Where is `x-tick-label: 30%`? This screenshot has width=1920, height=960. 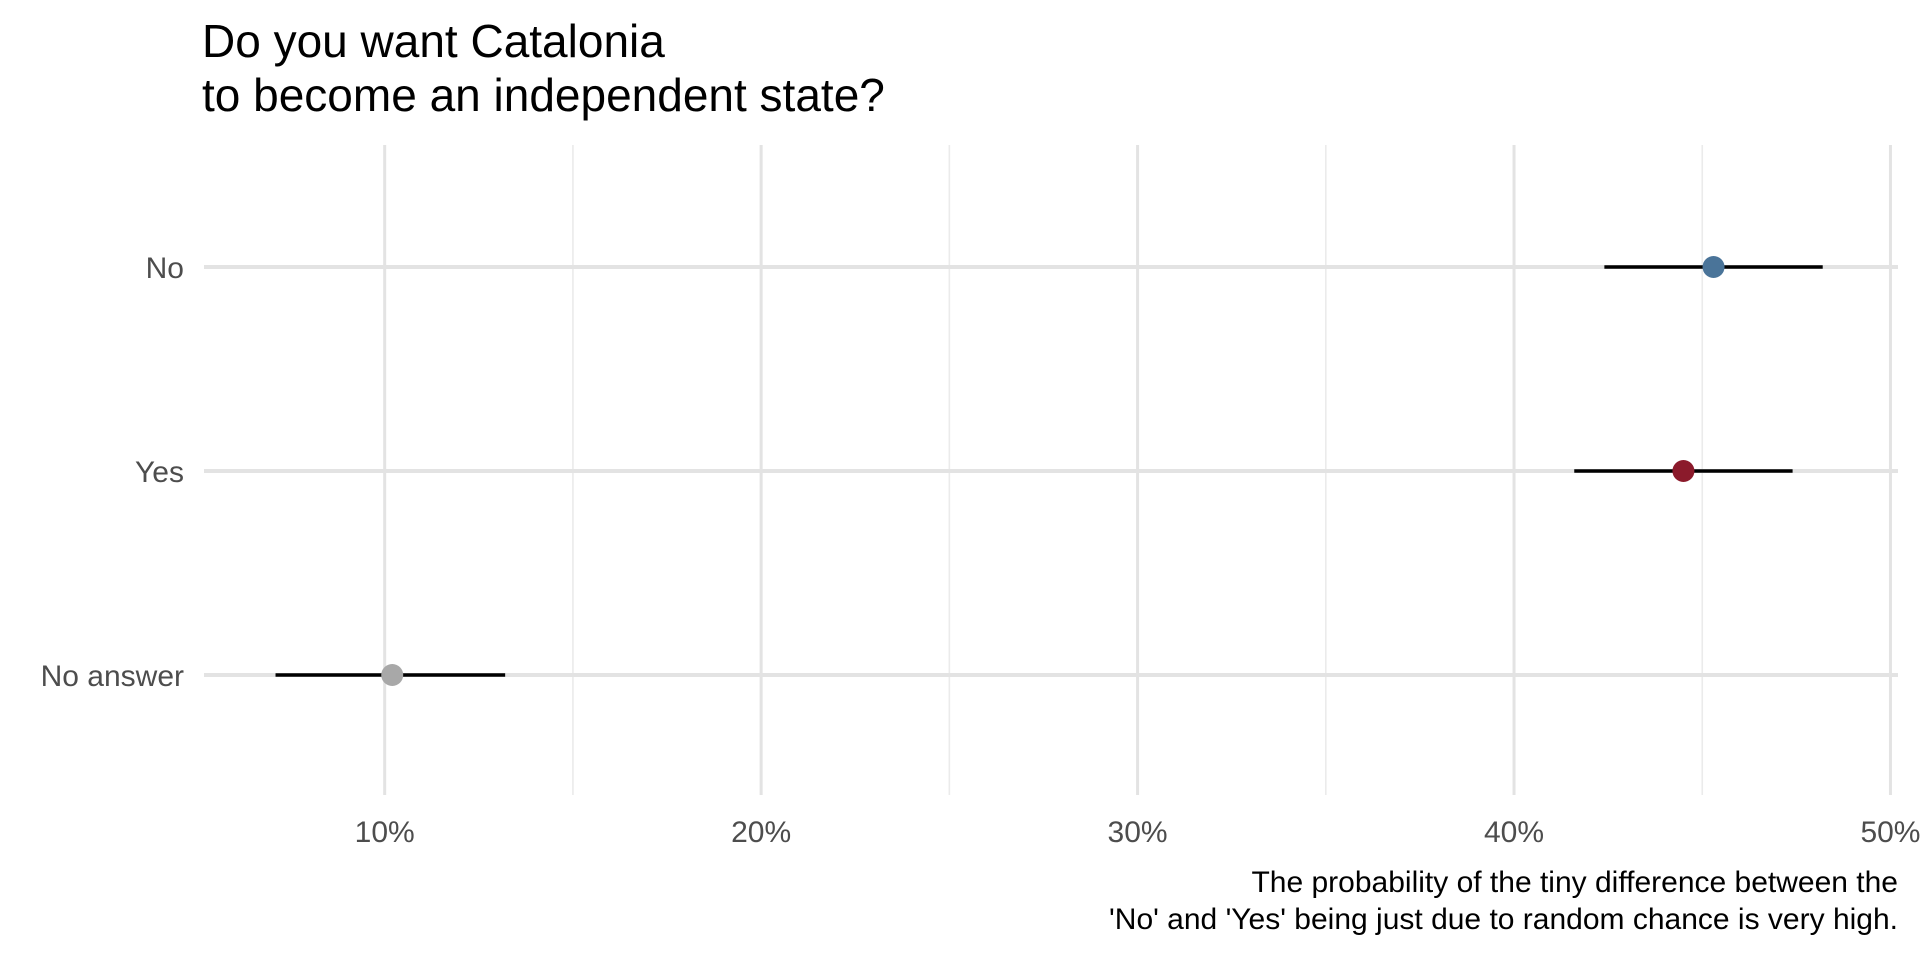
x-tick-label: 30% is located at coordinates (1138, 832).